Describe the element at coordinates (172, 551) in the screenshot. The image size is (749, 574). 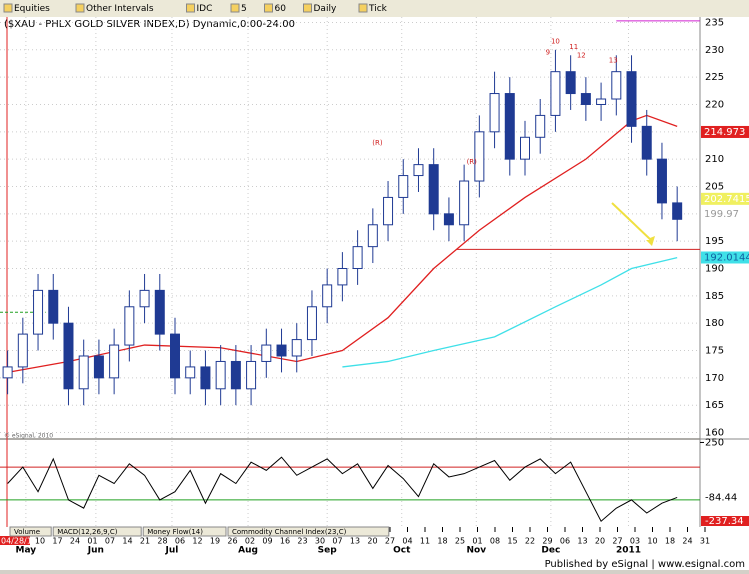
I see `month-label: Jul` at that location.